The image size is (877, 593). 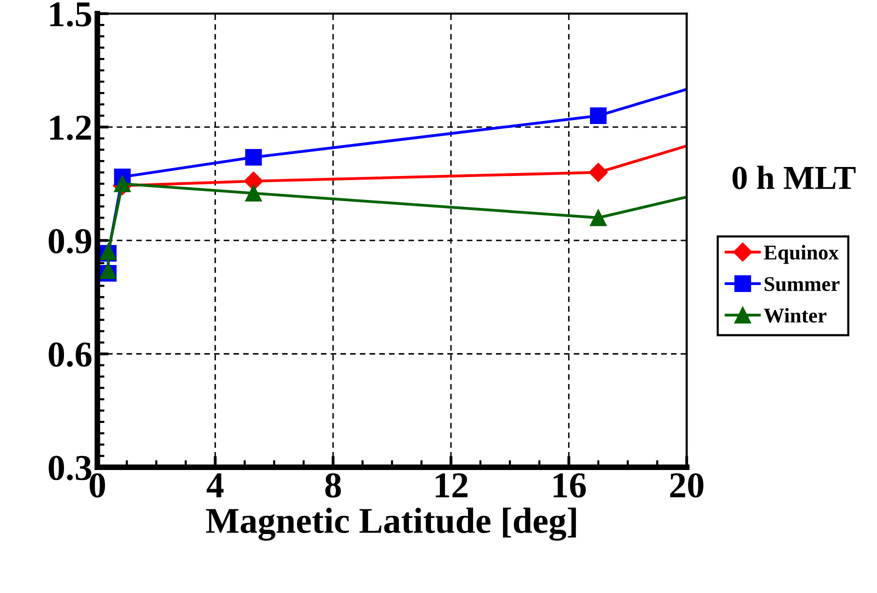 I want to click on x-tick-label: 8, so click(x=333, y=485).